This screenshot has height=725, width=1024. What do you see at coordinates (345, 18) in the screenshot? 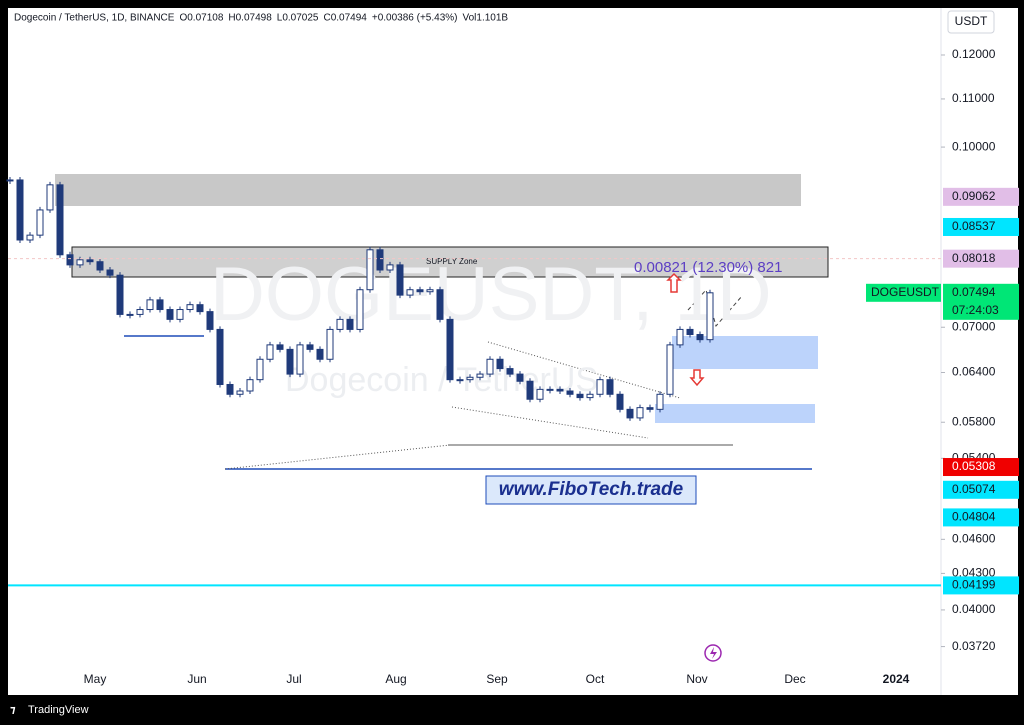
I see `header-item: C0.07494` at bounding box center [345, 18].